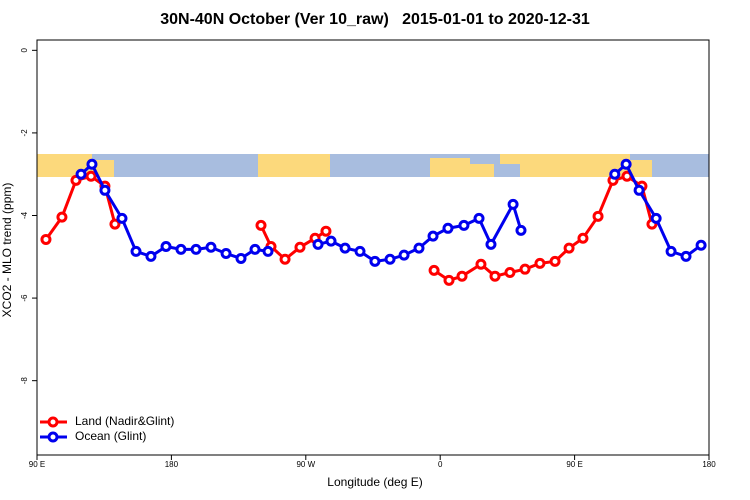 This screenshot has width=750, height=500. I want to click on y-tick-label: -4, so click(24, 215).